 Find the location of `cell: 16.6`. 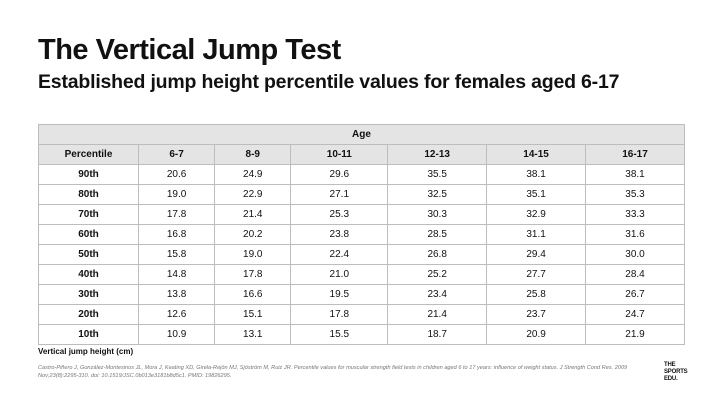

cell: 16.6 is located at coordinates (253, 294).